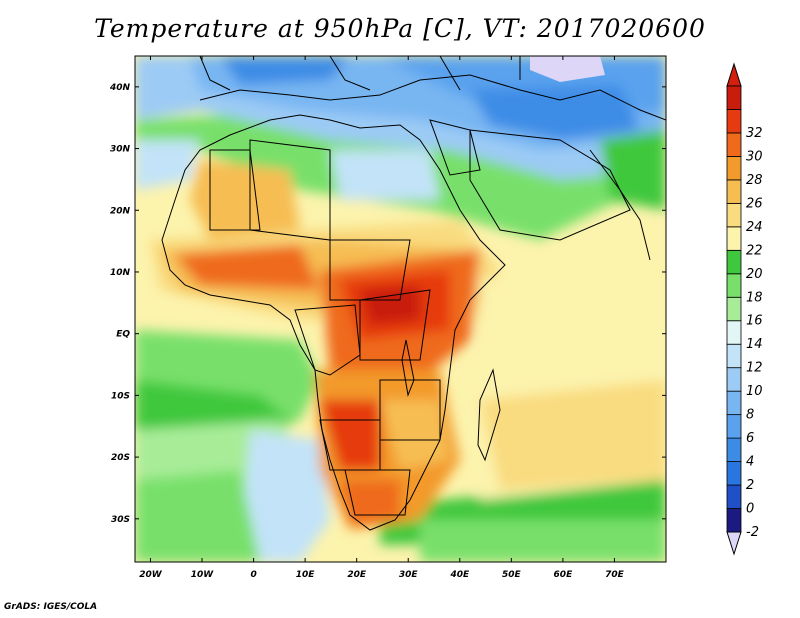  What do you see at coordinates (120, 150) in the screenshot?
I see `lat-tick-label: 30N` at bounding box center [120, 150].